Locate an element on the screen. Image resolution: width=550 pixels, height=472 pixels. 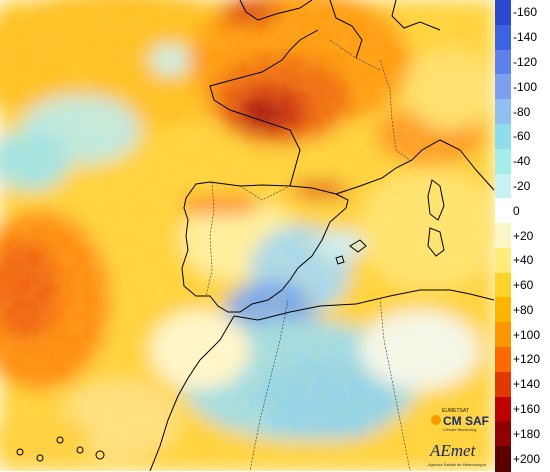
svg-text: Climate Monitoring is located at coordinates (459, 429).